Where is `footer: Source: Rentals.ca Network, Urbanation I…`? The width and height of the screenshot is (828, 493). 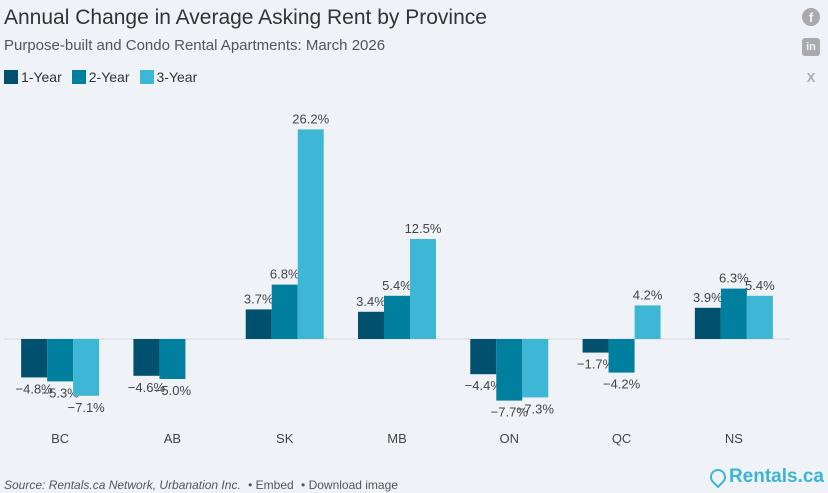 footer: Source: Rentals.ca Network, Urbanation I… is located at coordinates (201, 485).